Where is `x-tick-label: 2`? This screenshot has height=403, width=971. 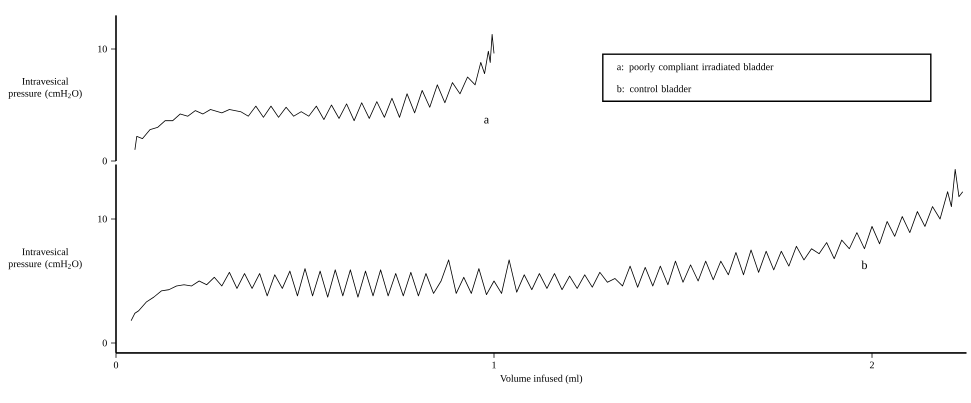 x-tick-label: 2 is located at coordinates (872, 365).